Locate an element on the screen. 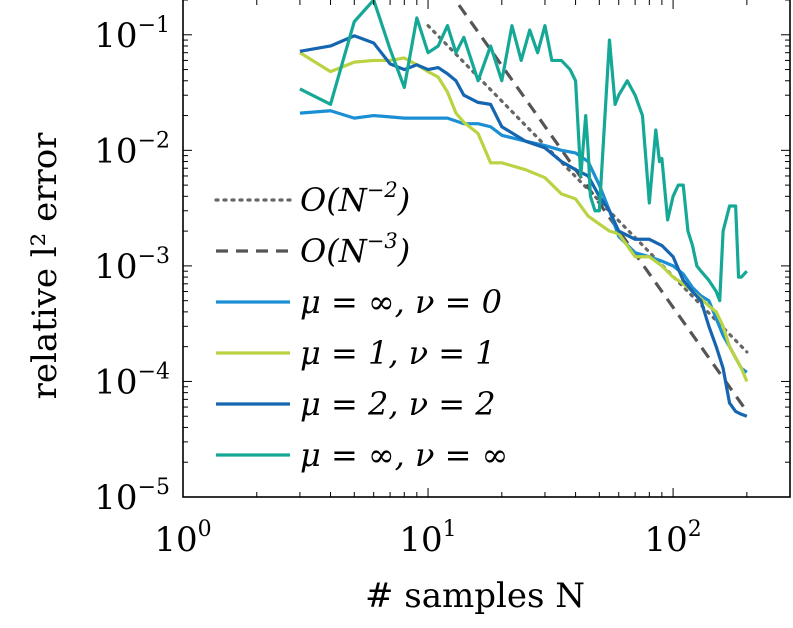 The height and width of the screenshot is (628, 793). y-tick-exponent: −1 is located at coordinates (154, 25).